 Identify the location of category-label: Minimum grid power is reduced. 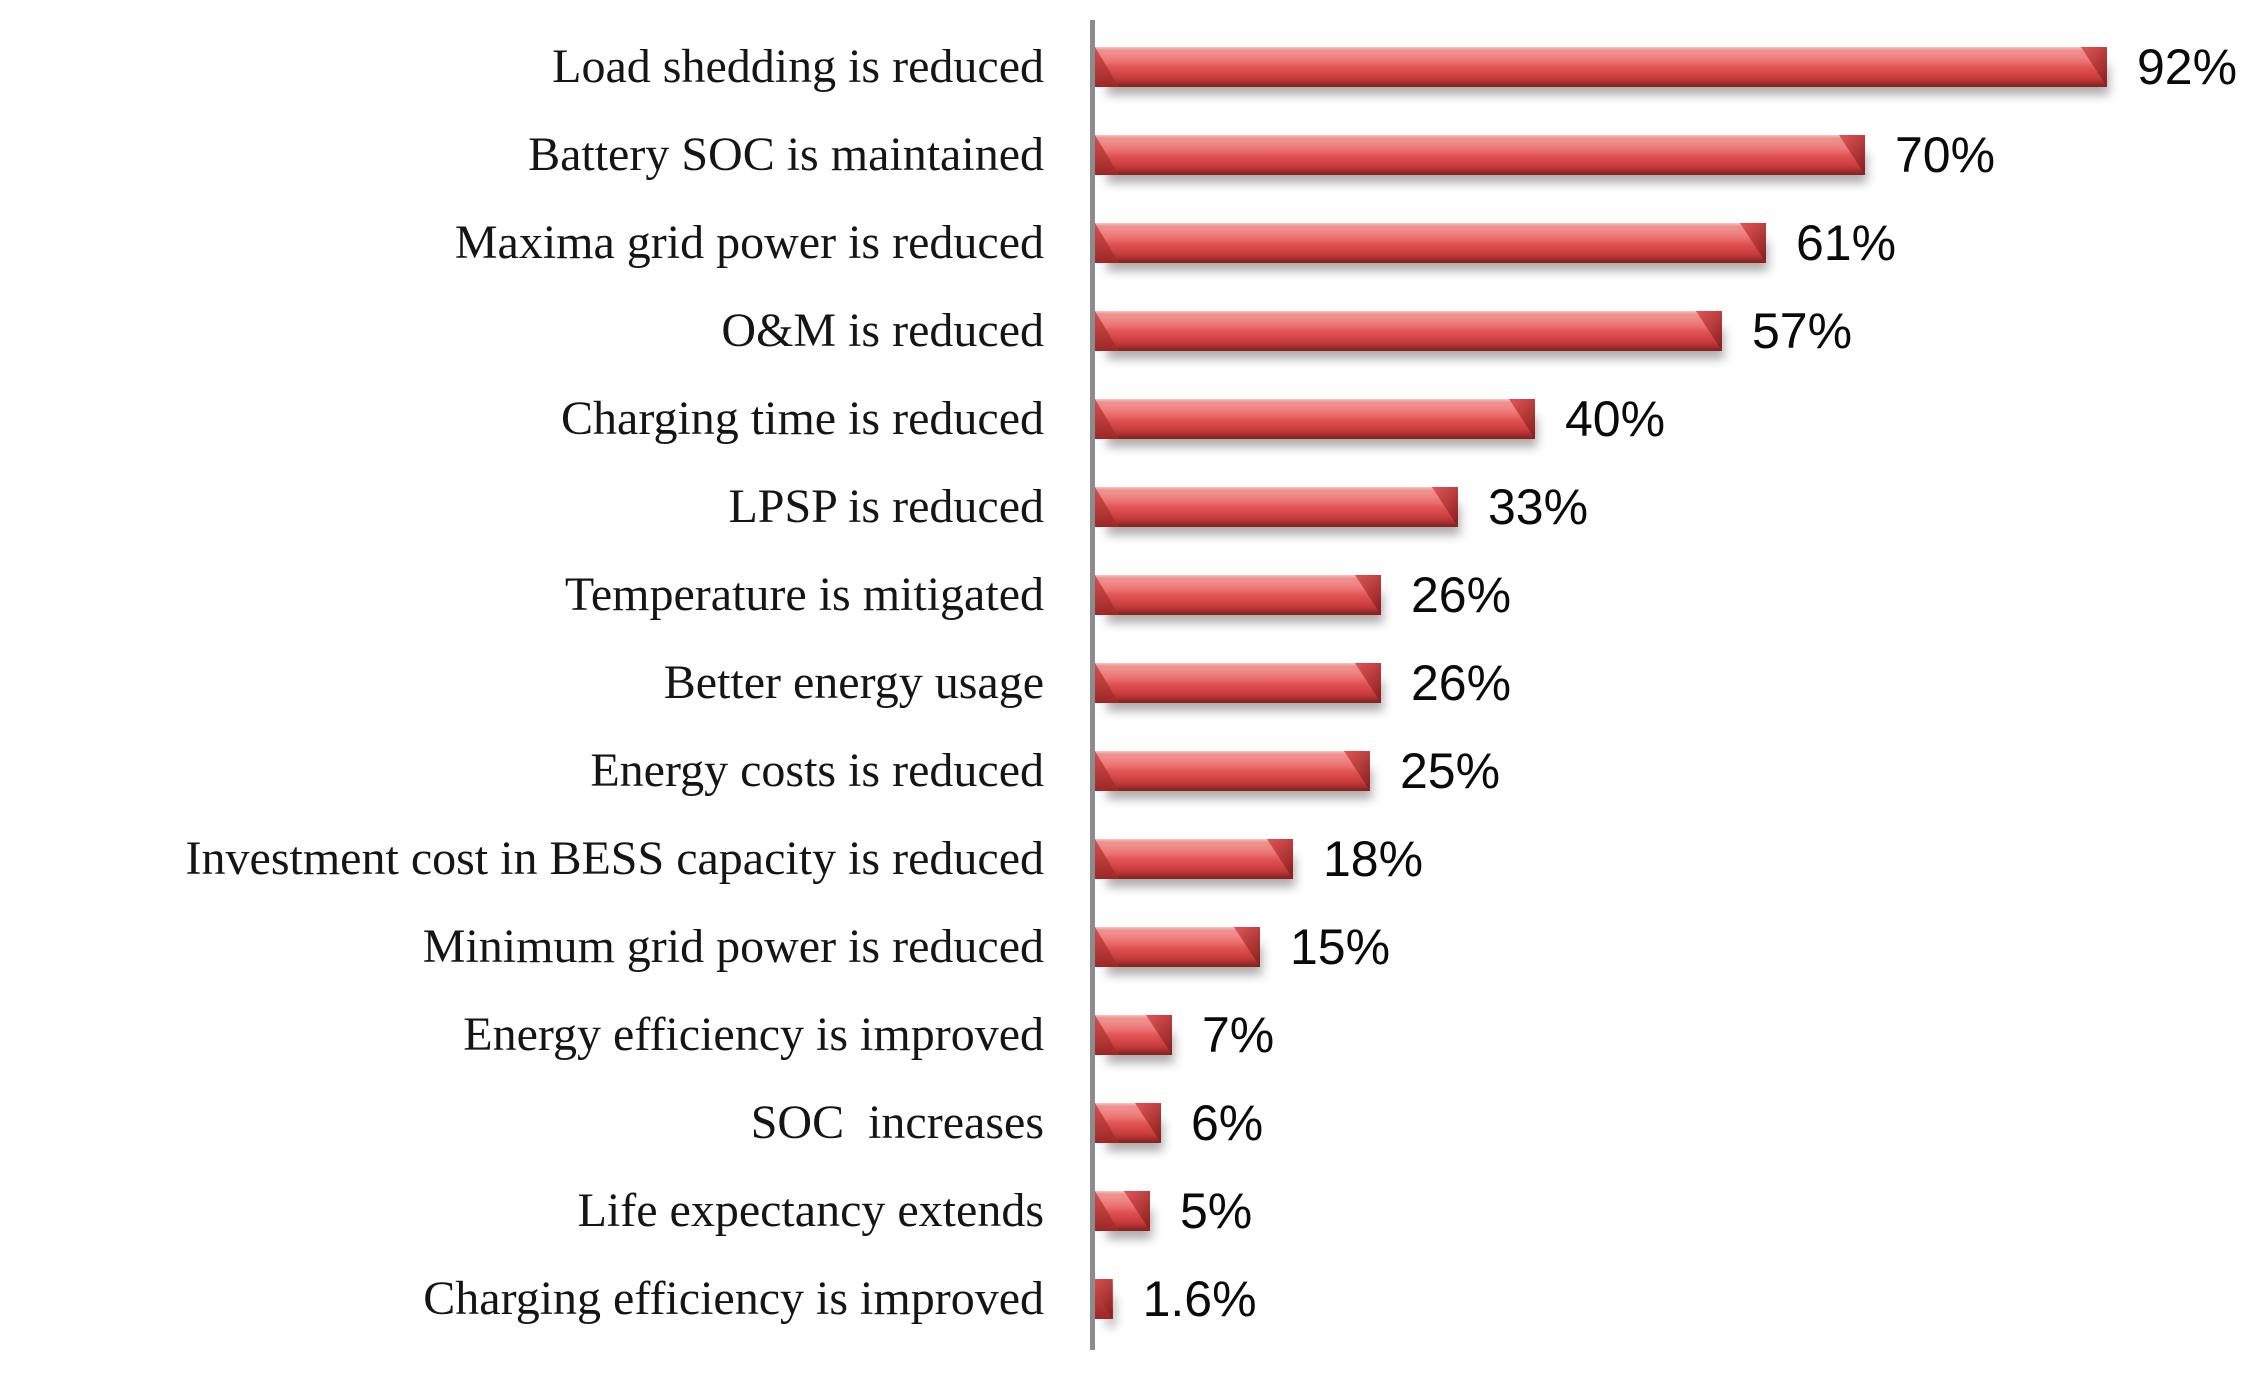
(733, 946).